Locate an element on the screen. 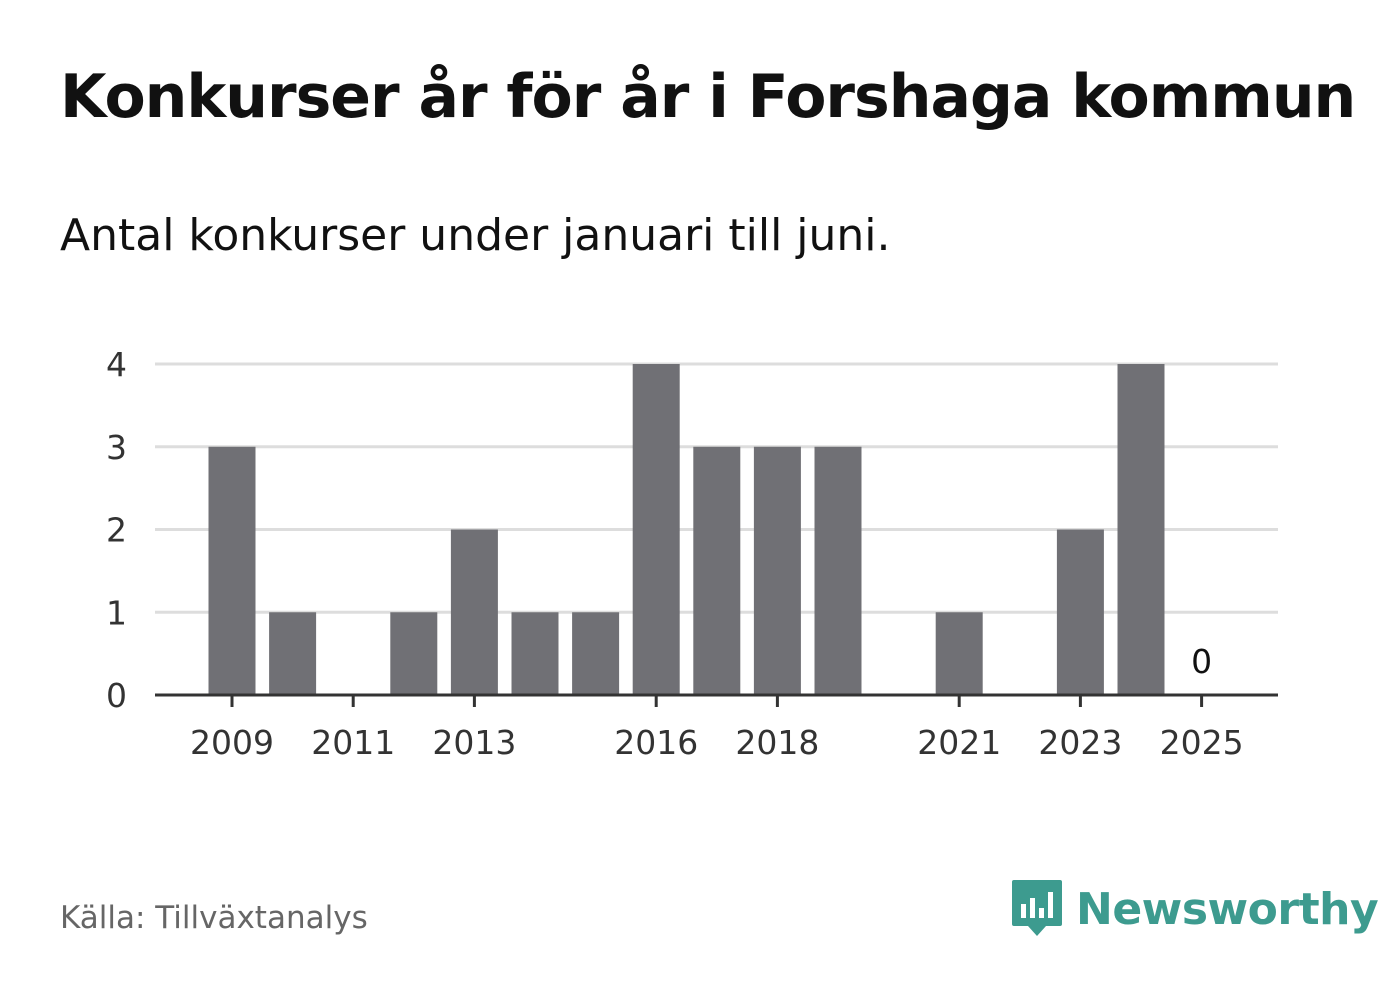  y-tick-label: 3 is located at coordinates (116, 447).